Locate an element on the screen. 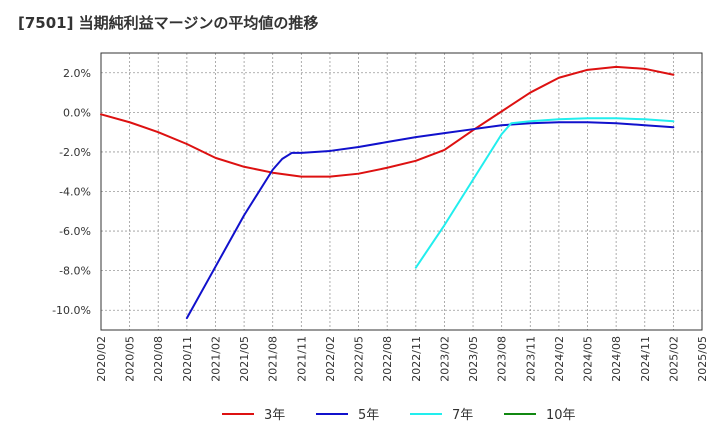  y-tick-label: -4.0% is located at coordinates (75, 192).